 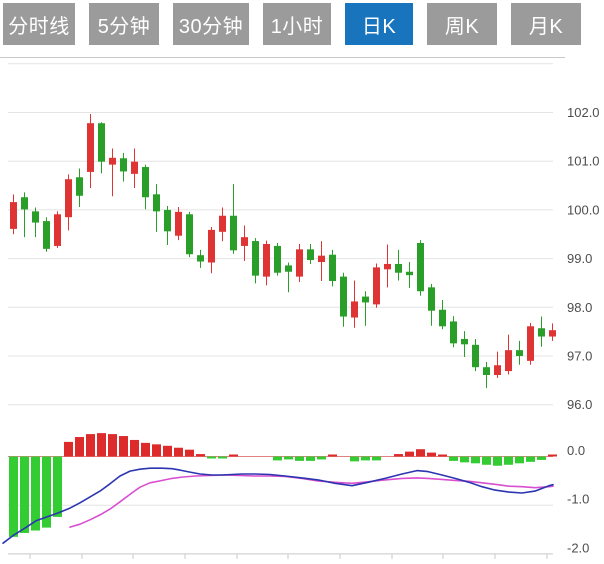 What do you see at coordinates (546, 24) in the screenshot?
I see `tab-monthly-k: 月K` at bounding box center [546, 24].